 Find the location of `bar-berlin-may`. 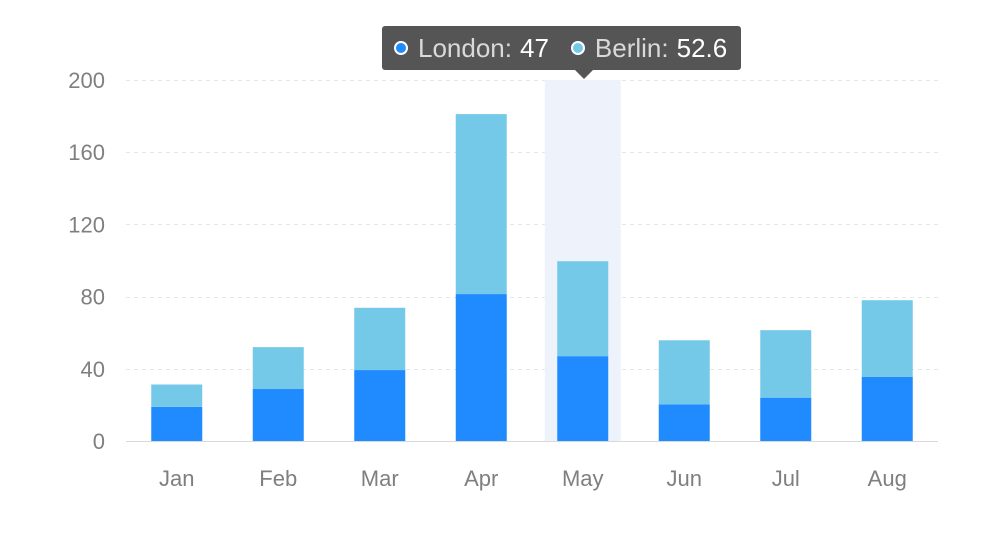

bar-berlin-may is located at coordinates (583, 309).